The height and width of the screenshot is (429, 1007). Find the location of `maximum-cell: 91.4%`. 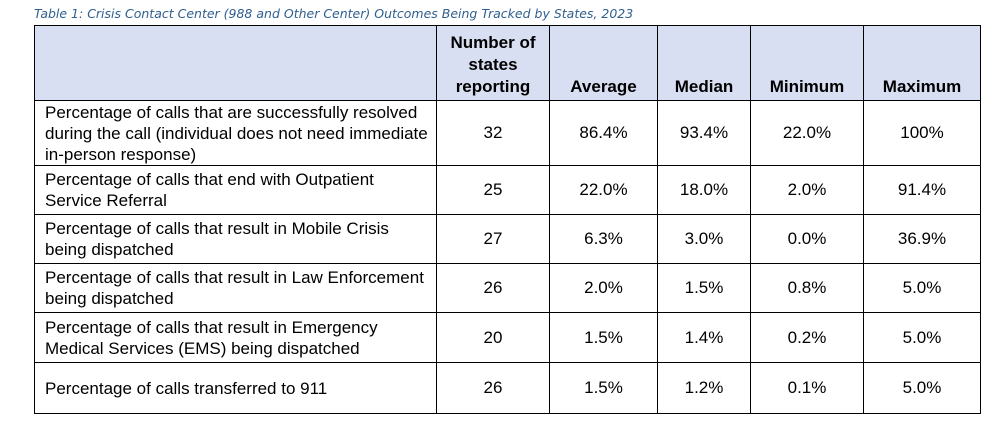

maximum-cell: 91.4% is located at coordinates (922, 190).